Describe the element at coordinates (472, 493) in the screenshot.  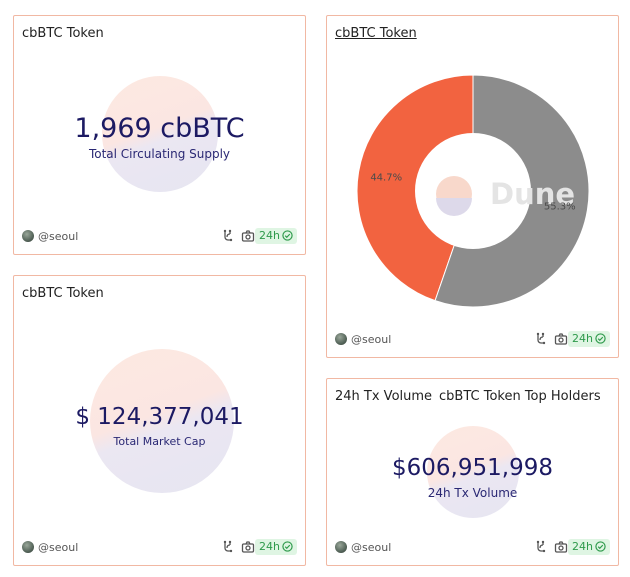
I see `volume-label: 24h Tx Volume` at that location.